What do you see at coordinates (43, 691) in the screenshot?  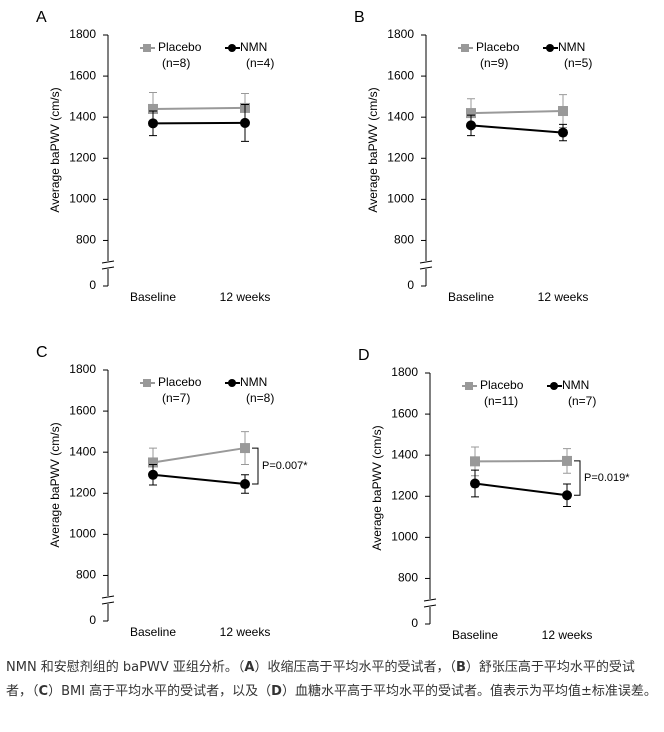 I see `caption-text: C` at bounding box center [43, 691].